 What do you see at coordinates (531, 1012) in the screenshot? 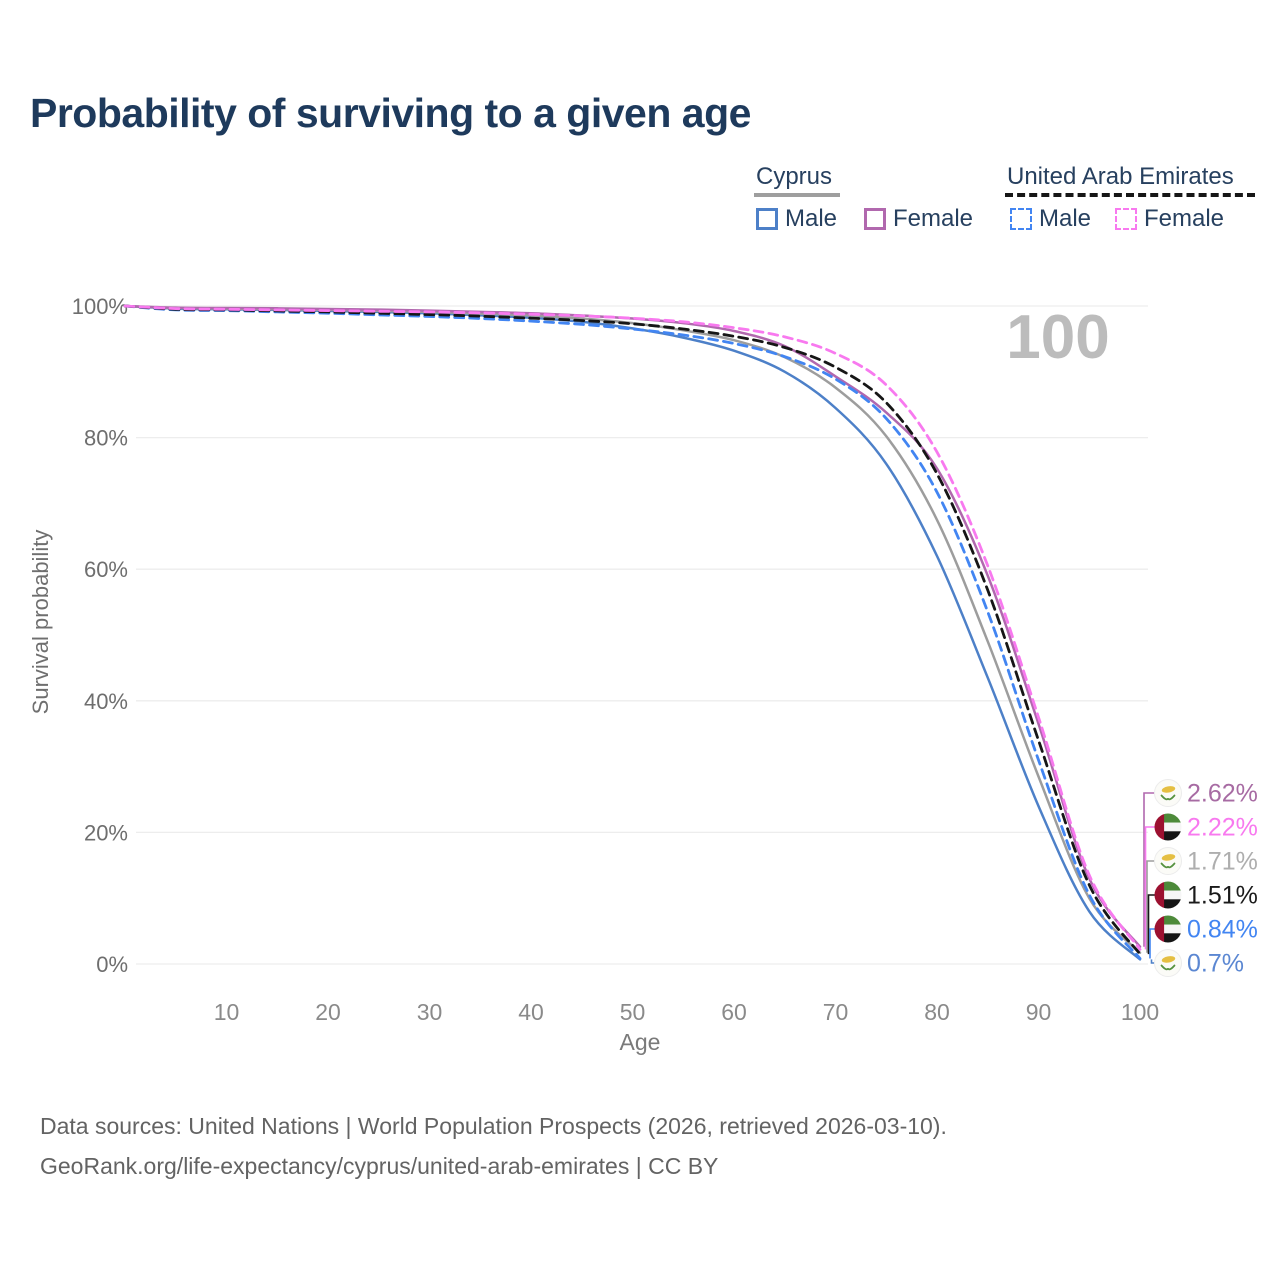
I see `x-tick-label: 40` at bounding box center [531, 1012].